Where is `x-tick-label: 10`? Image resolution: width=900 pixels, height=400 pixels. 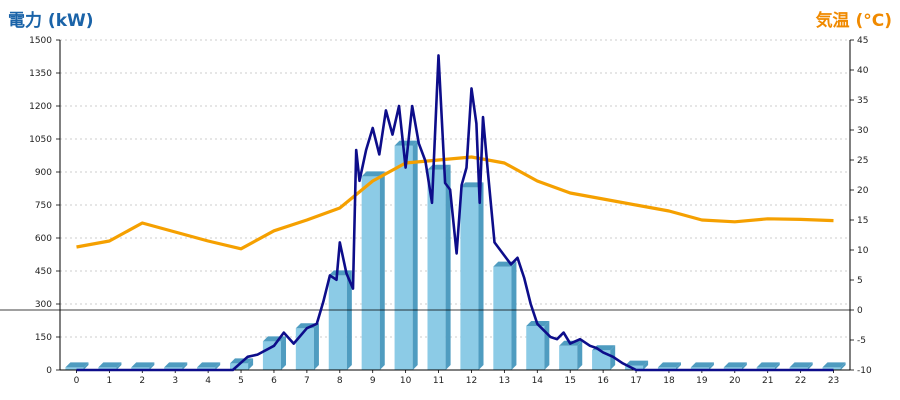 x-tick-label: 10 is located at coordinates (406, 381).